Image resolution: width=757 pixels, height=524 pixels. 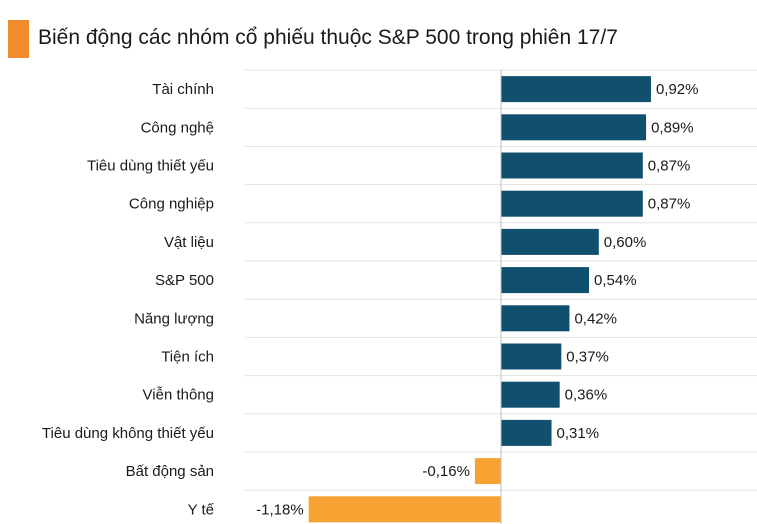 I want to click on category-label: Y tế, so click(x=201, y=509).